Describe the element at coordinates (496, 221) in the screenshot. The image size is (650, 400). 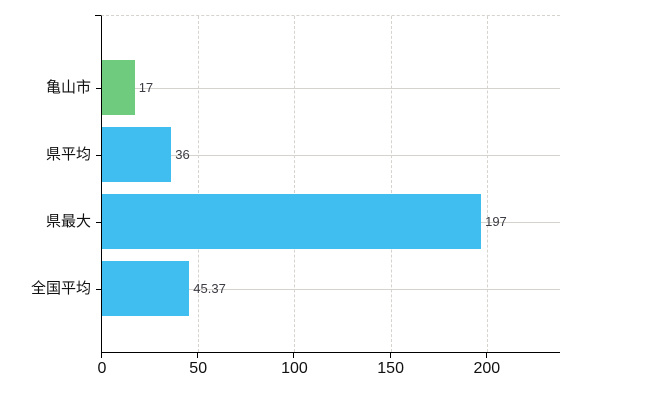
I see `bar-value-label: 197` at that location.